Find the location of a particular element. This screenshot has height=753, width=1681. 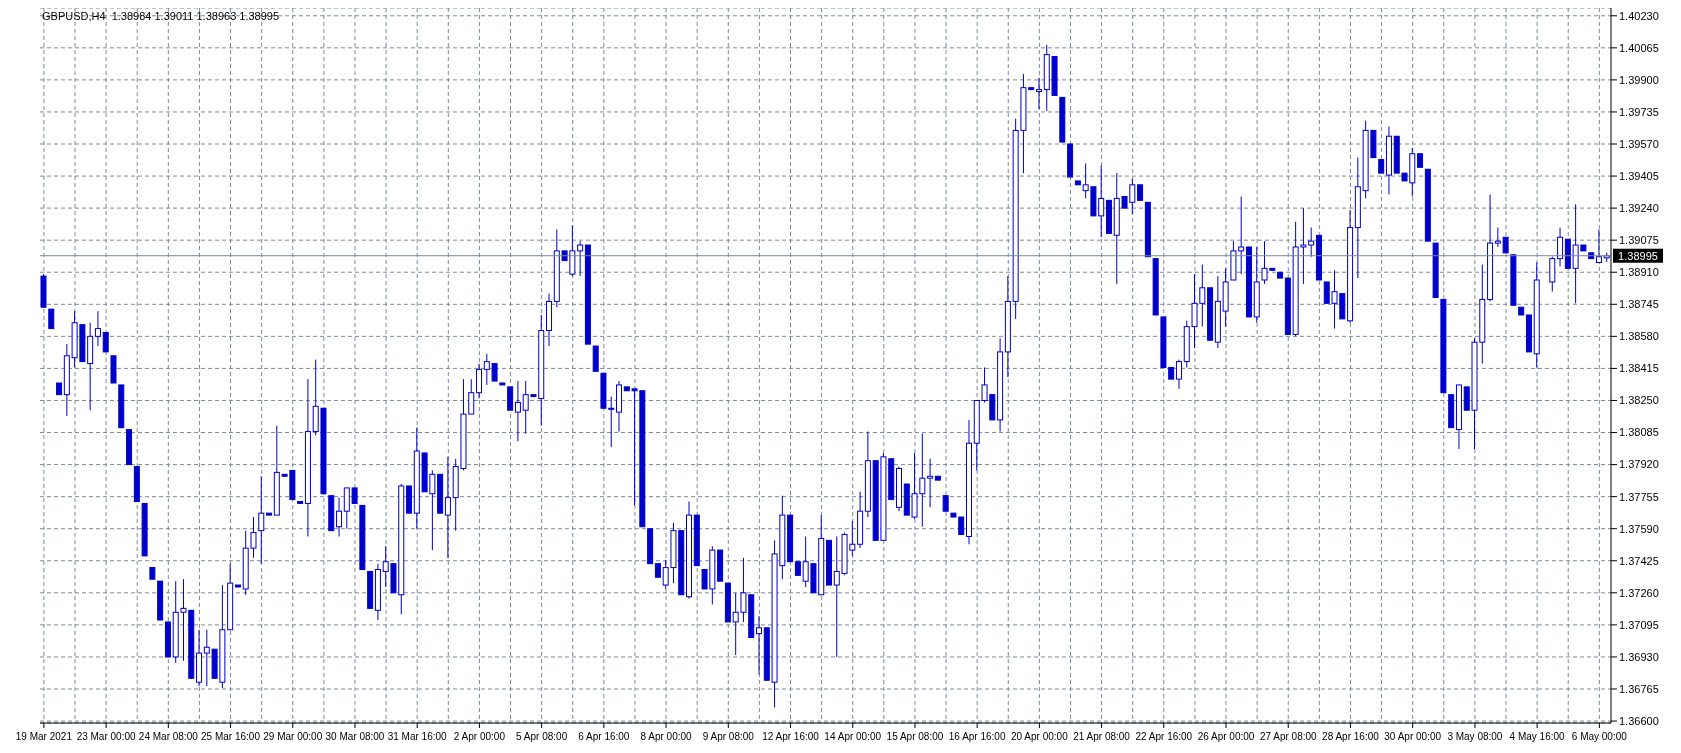

x-tick-label: 15 Apr 08:00 is located at coordinates (915, 736).